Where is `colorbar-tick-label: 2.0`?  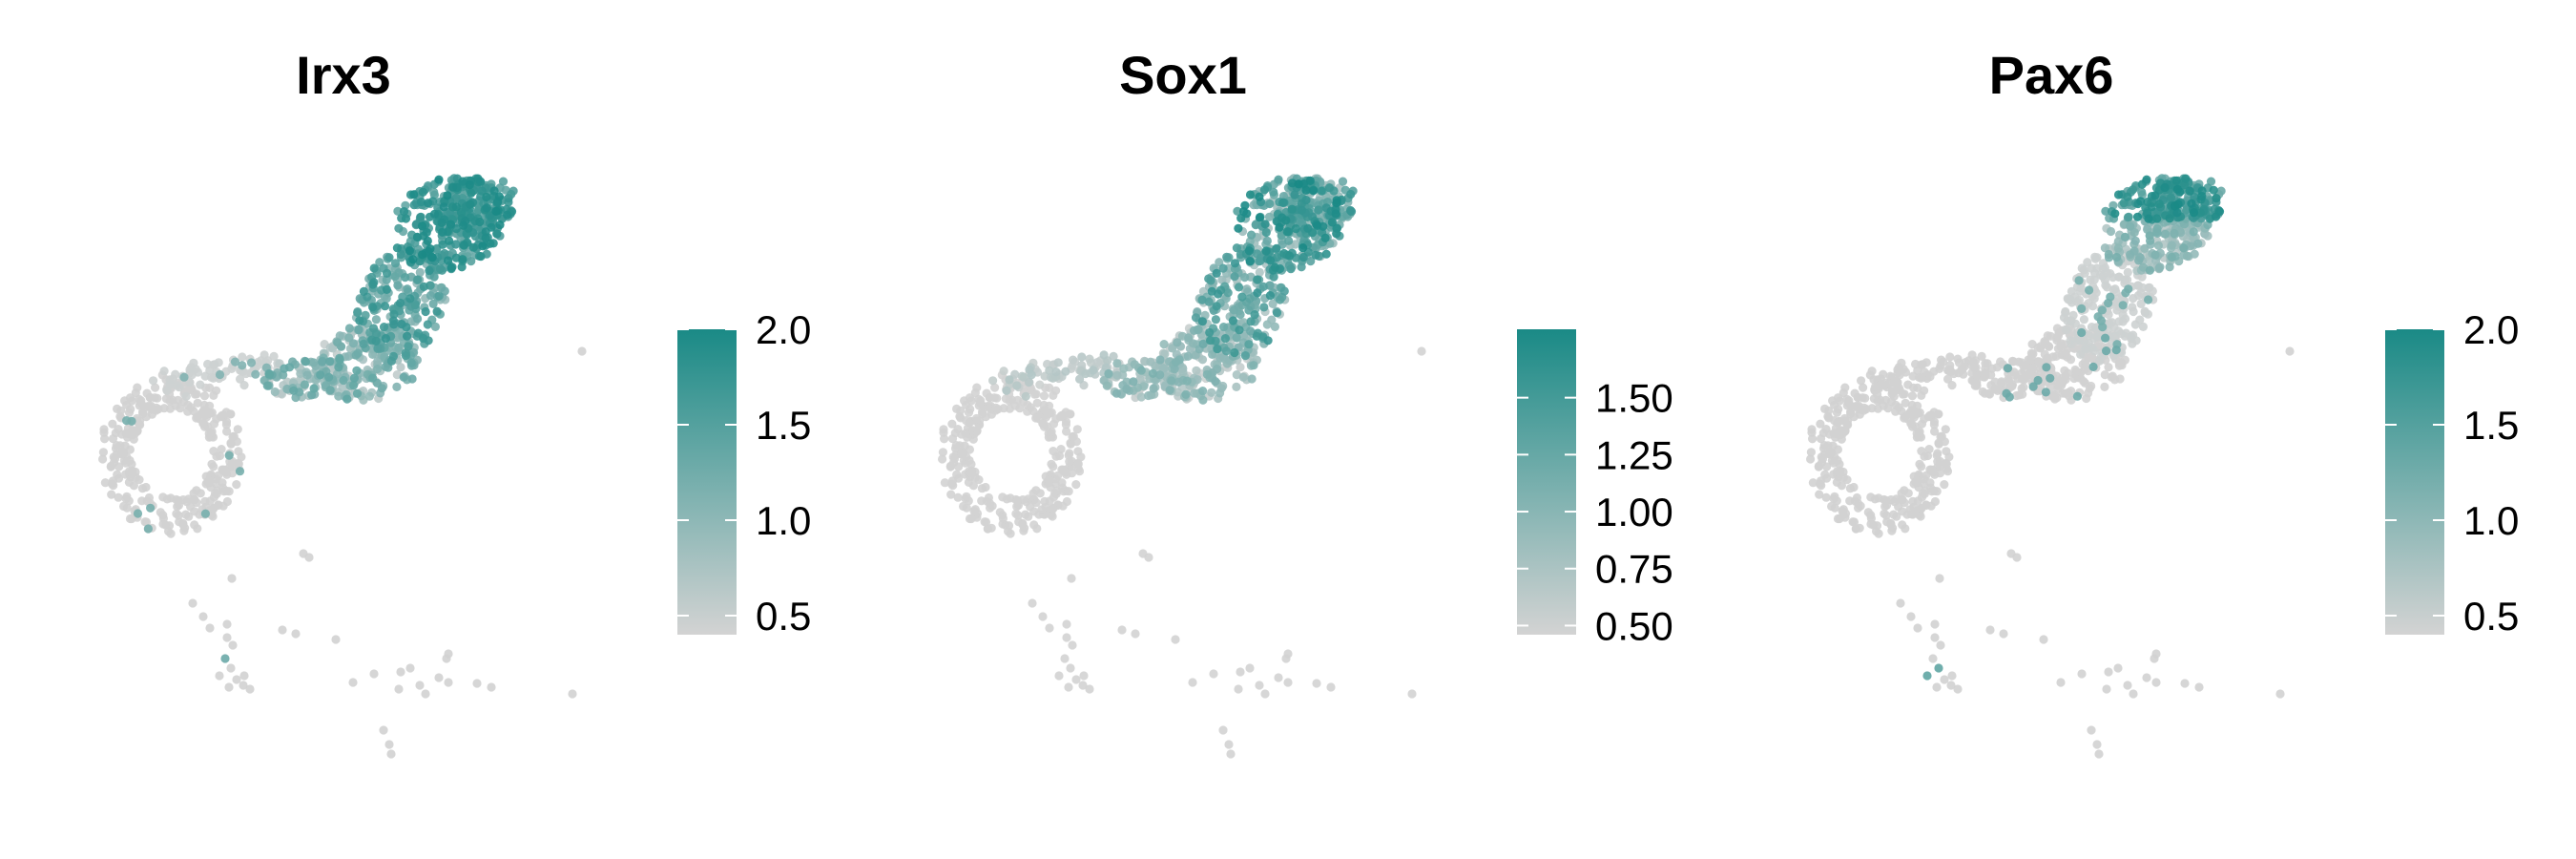
colorbar-tick-label: 2.0 is located at coordinates (2491, 329).